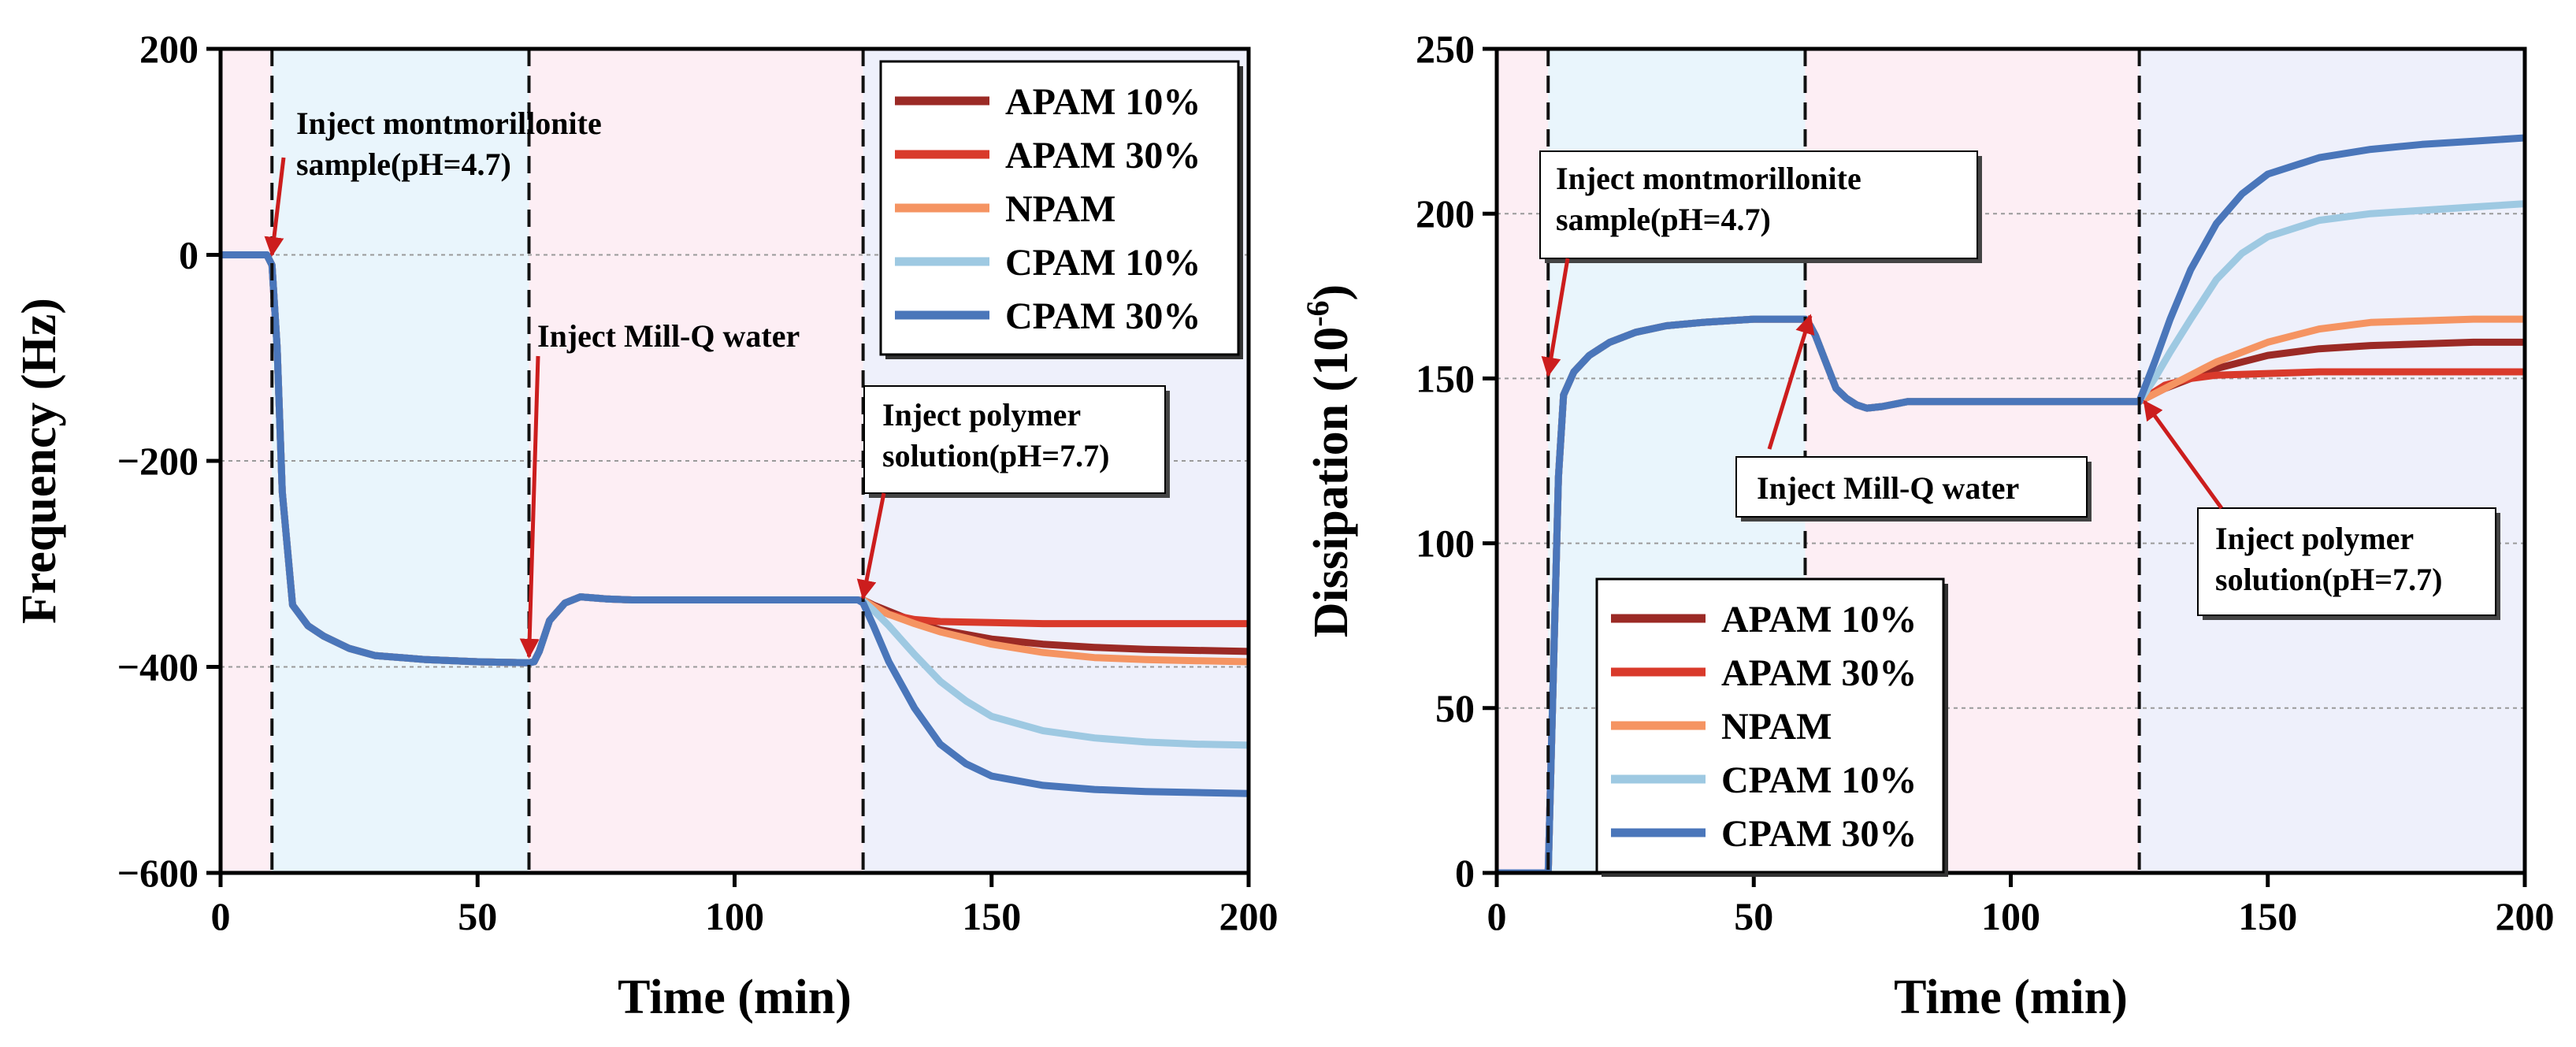 The height and width of the screenshot is (1047, 2576). I want to click on y-axis-title: Dissipation (10-6), so click(1329, 460).